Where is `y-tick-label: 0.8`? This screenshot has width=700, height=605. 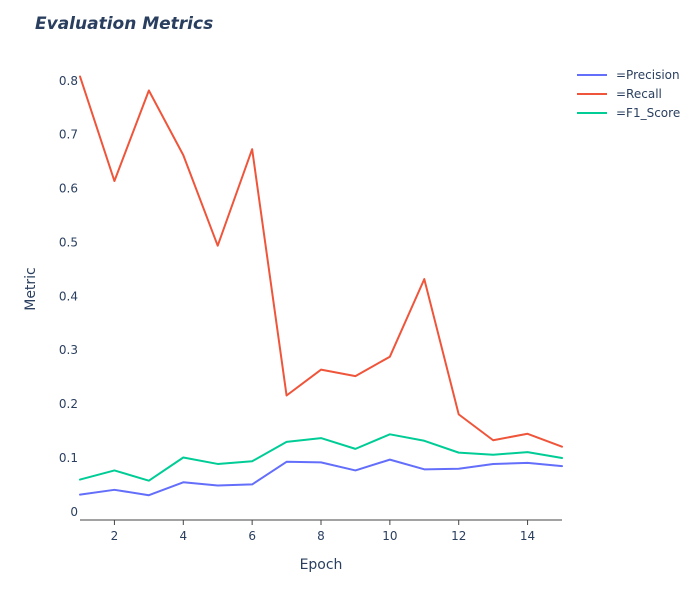 y-tick-label: 0.8 is located at coordinates (68, 81).